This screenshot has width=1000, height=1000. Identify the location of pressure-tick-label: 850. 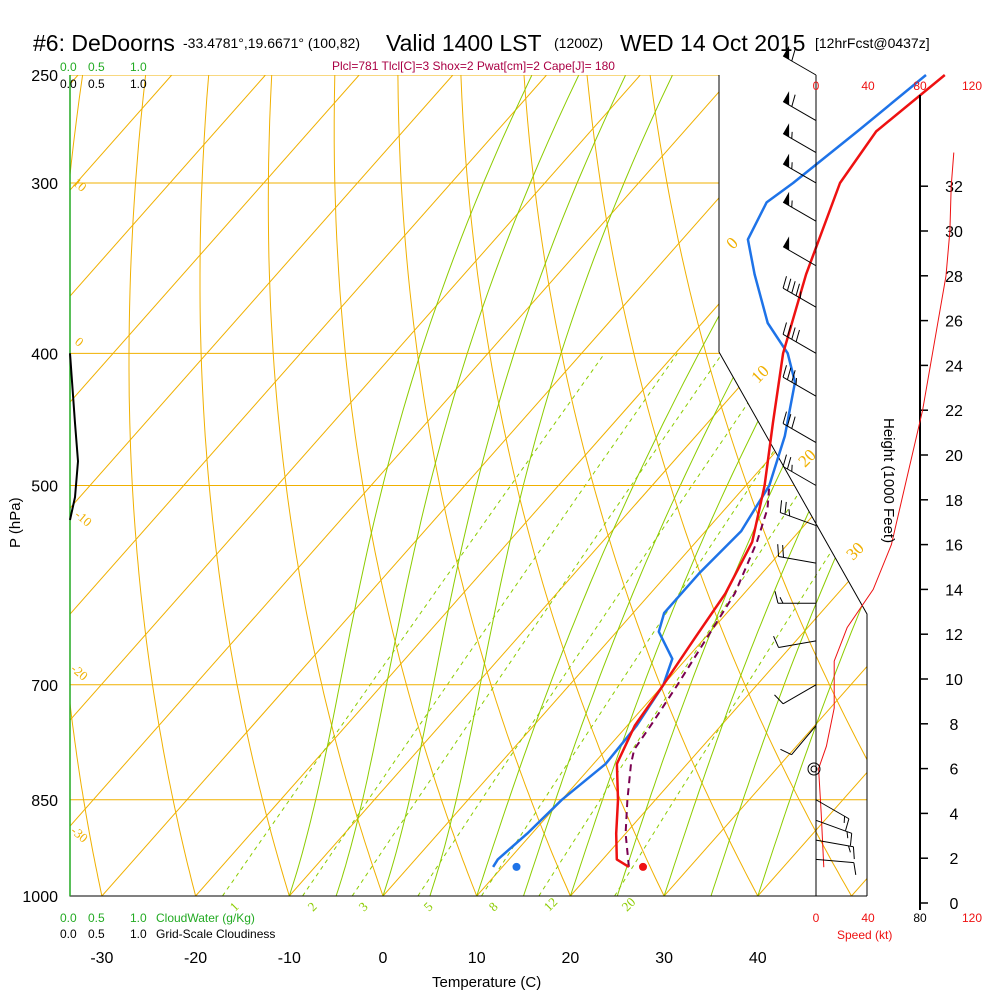
(44, 801).